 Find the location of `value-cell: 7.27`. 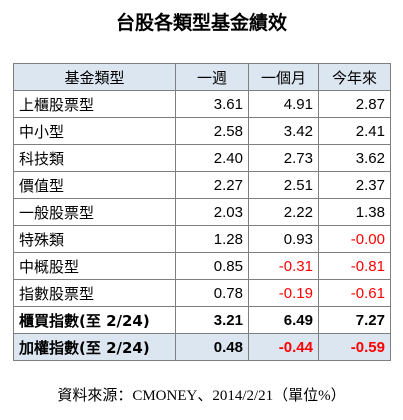

value-cell: 7.27 is located at coordinates (354, 320).